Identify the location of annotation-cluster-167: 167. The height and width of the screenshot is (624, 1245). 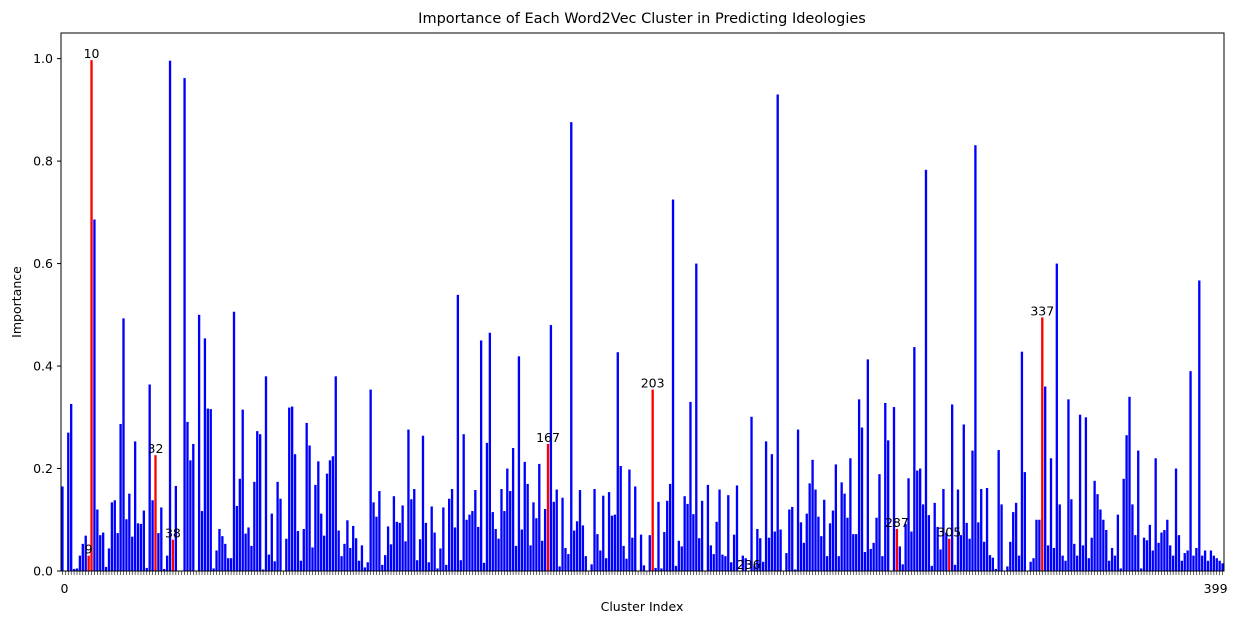
(548, 437).